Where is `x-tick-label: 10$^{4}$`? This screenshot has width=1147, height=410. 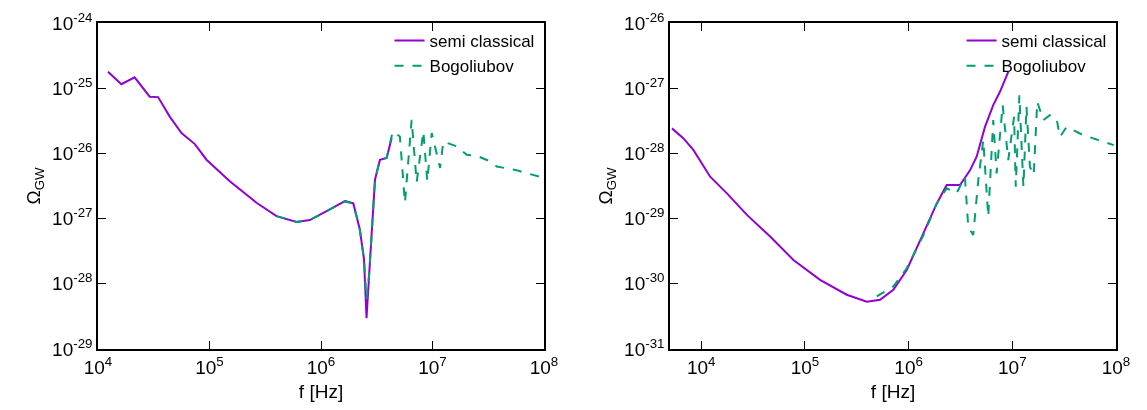 x-tick-label: 10$^{4}$ is located at coordinates (701, 365).